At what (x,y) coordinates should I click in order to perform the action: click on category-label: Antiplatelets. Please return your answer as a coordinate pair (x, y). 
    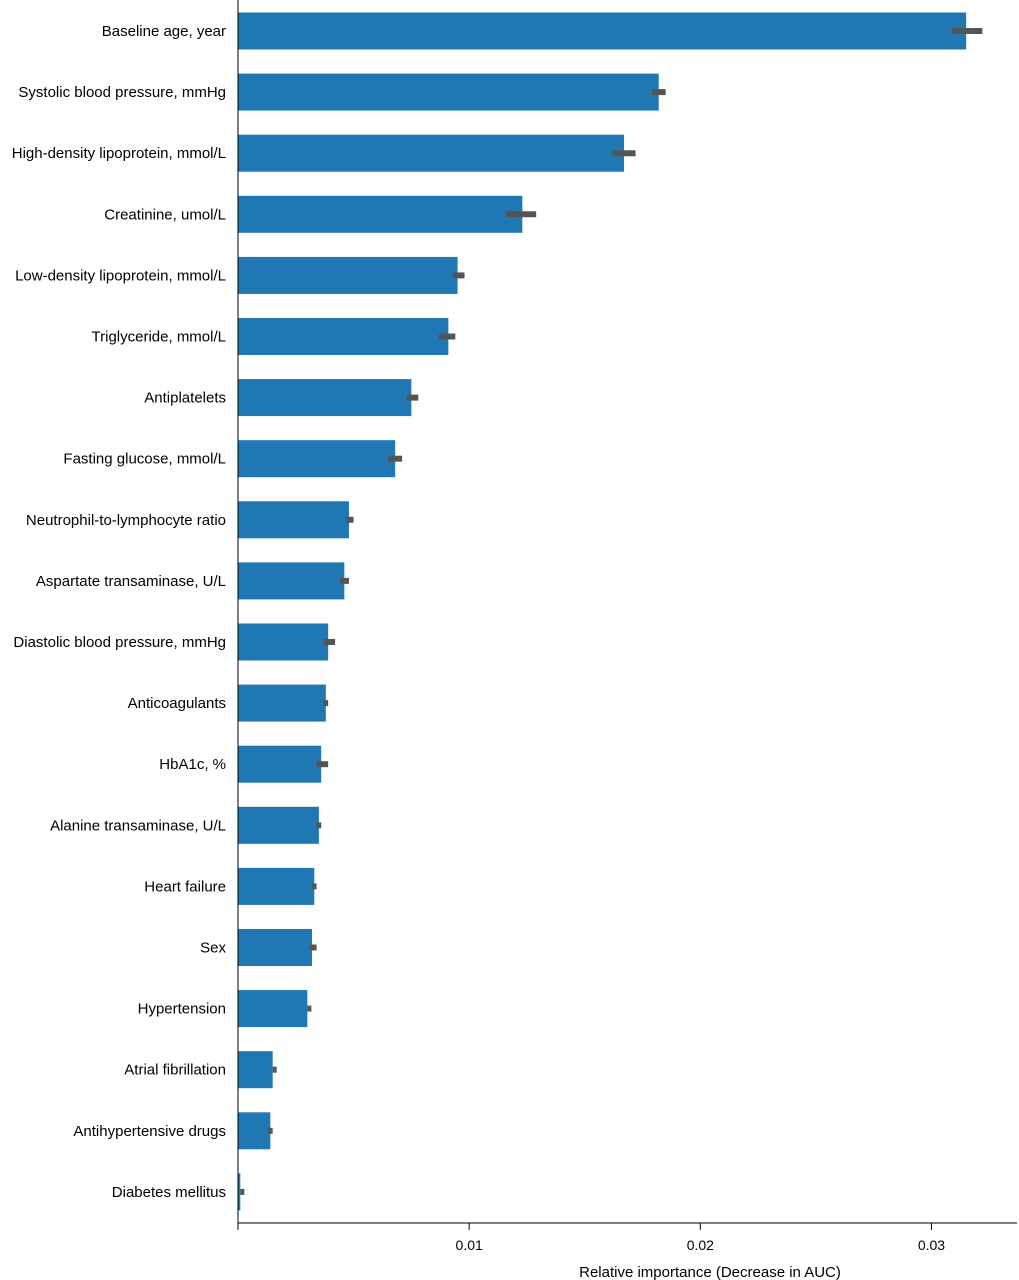
    Looking at the image, I should click on (185, 398).